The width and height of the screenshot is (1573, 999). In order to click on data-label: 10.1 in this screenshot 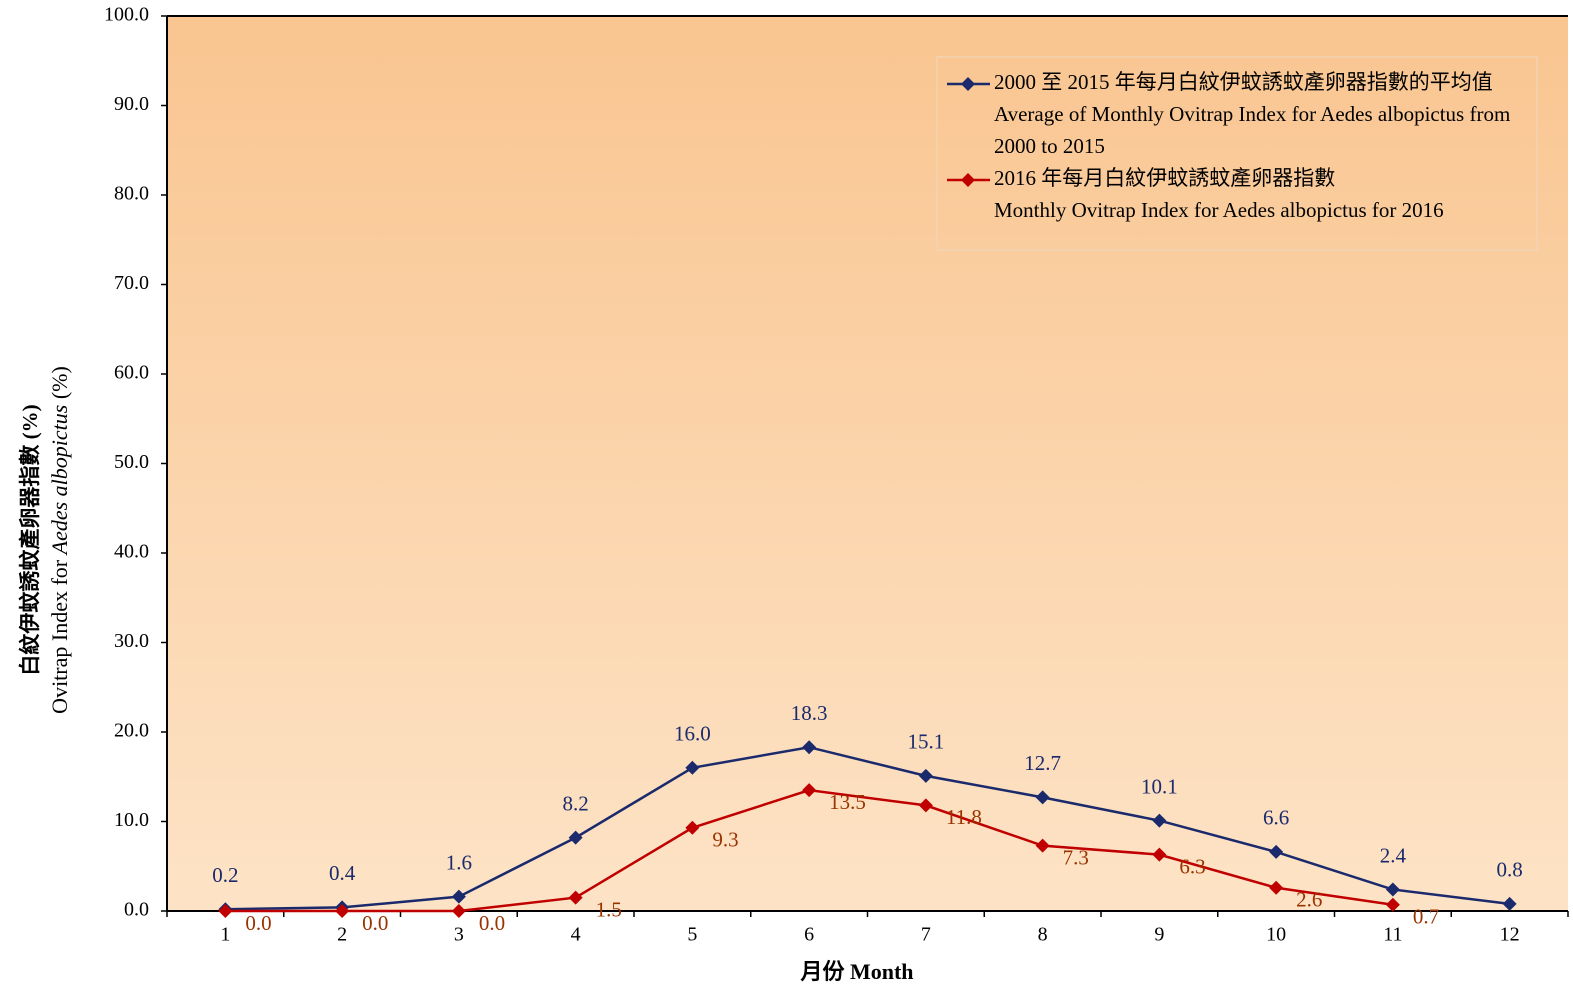, I will do `click(1159, 786)`.